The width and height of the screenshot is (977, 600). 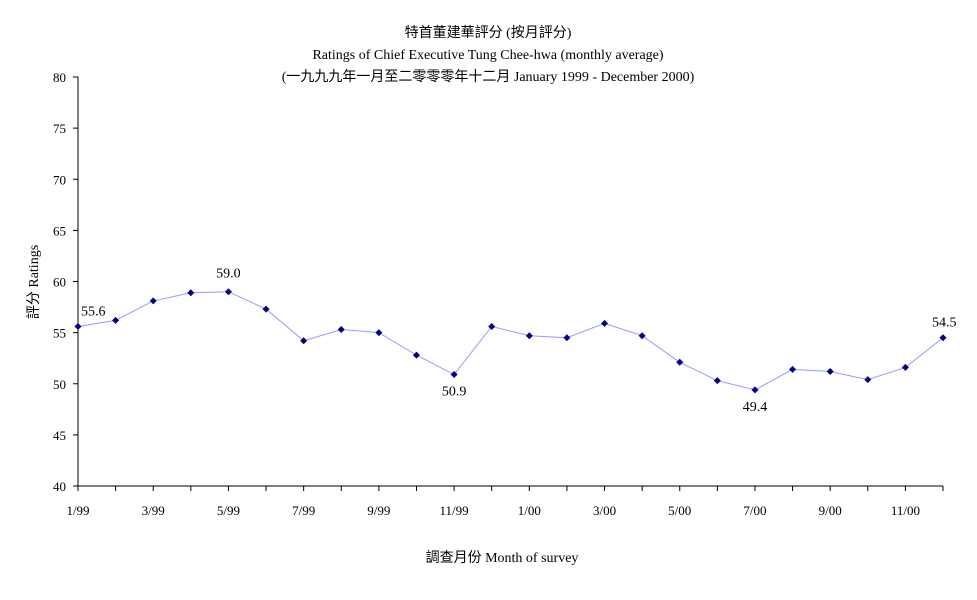 I want to click on y-tick-label: 65, so click(x=59, y=230).